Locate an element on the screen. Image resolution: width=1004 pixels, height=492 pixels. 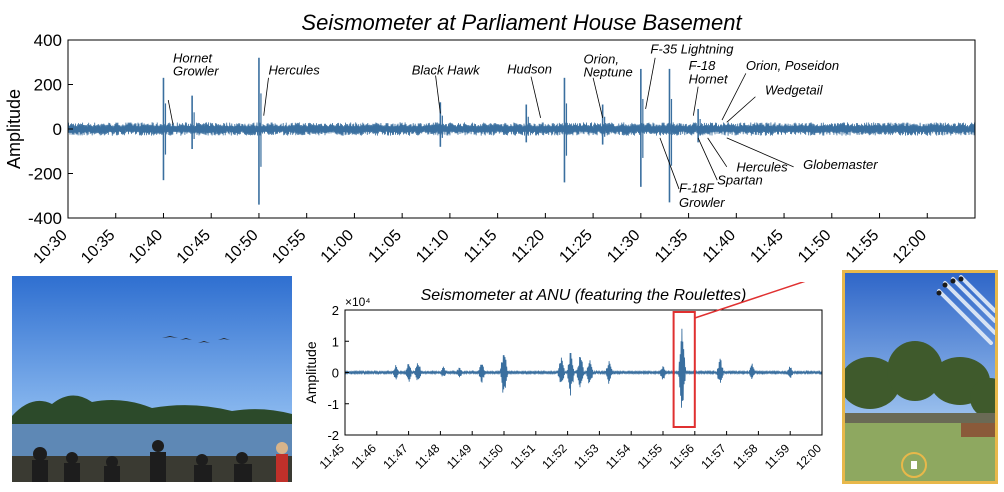
annotation-label: Orion, Poseidon is located at coordinates (792, 65).